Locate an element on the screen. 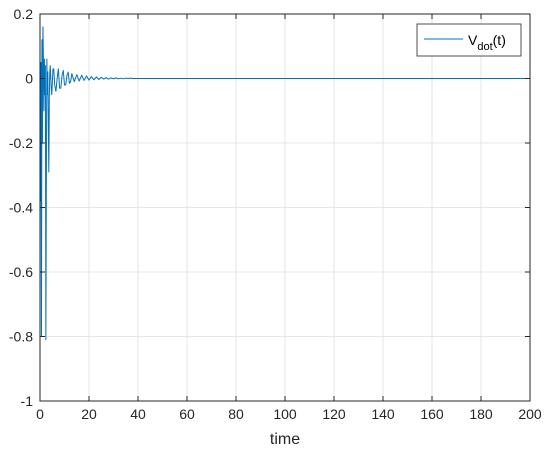  legend-box is located at coordinates (469, 40).